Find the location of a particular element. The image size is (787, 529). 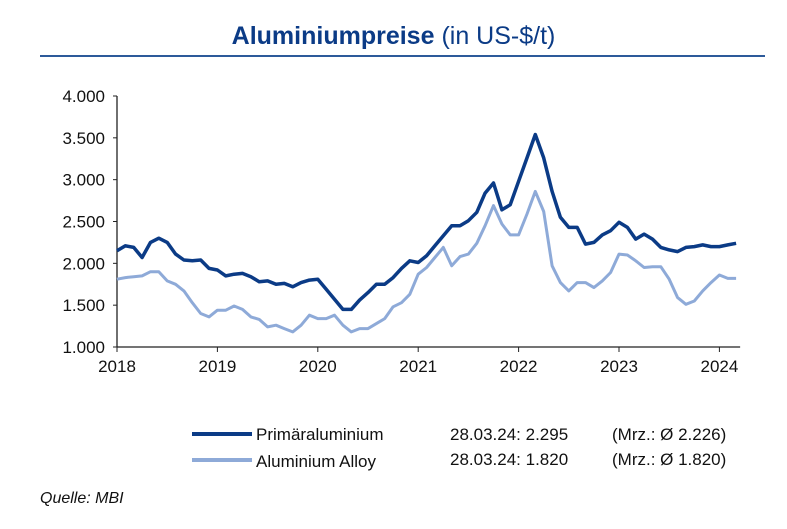

legend-swatch-alloy is located at coordinates (222, 460).